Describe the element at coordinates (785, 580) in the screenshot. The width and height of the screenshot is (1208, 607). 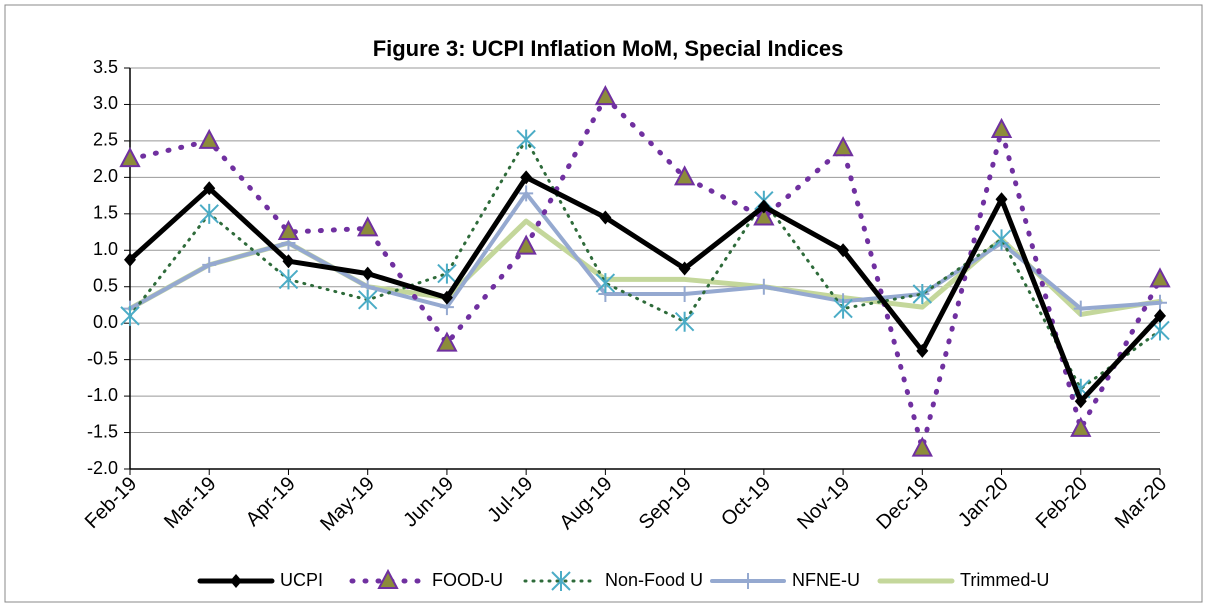
I see `legend-item: NFNE-U` at that location.